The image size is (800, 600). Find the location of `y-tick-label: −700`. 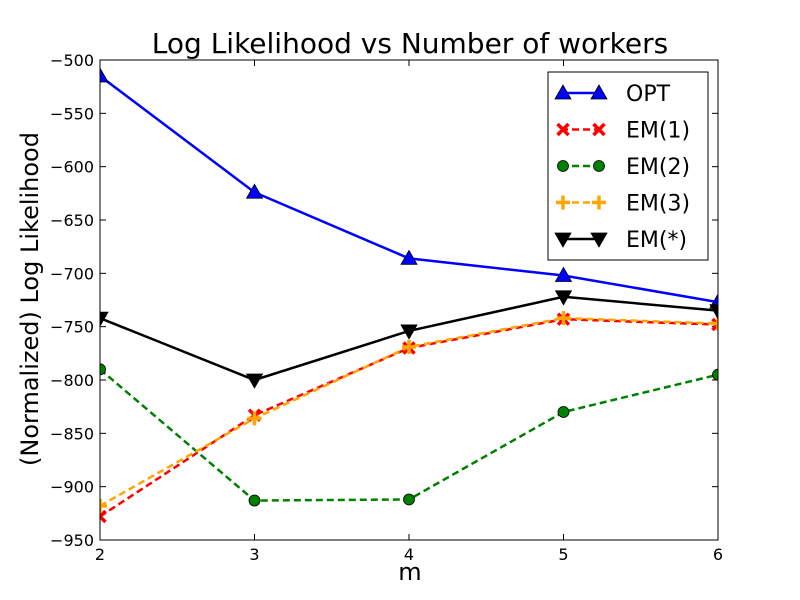

y-tick-label: −700 is located at coordinates (72, 273).